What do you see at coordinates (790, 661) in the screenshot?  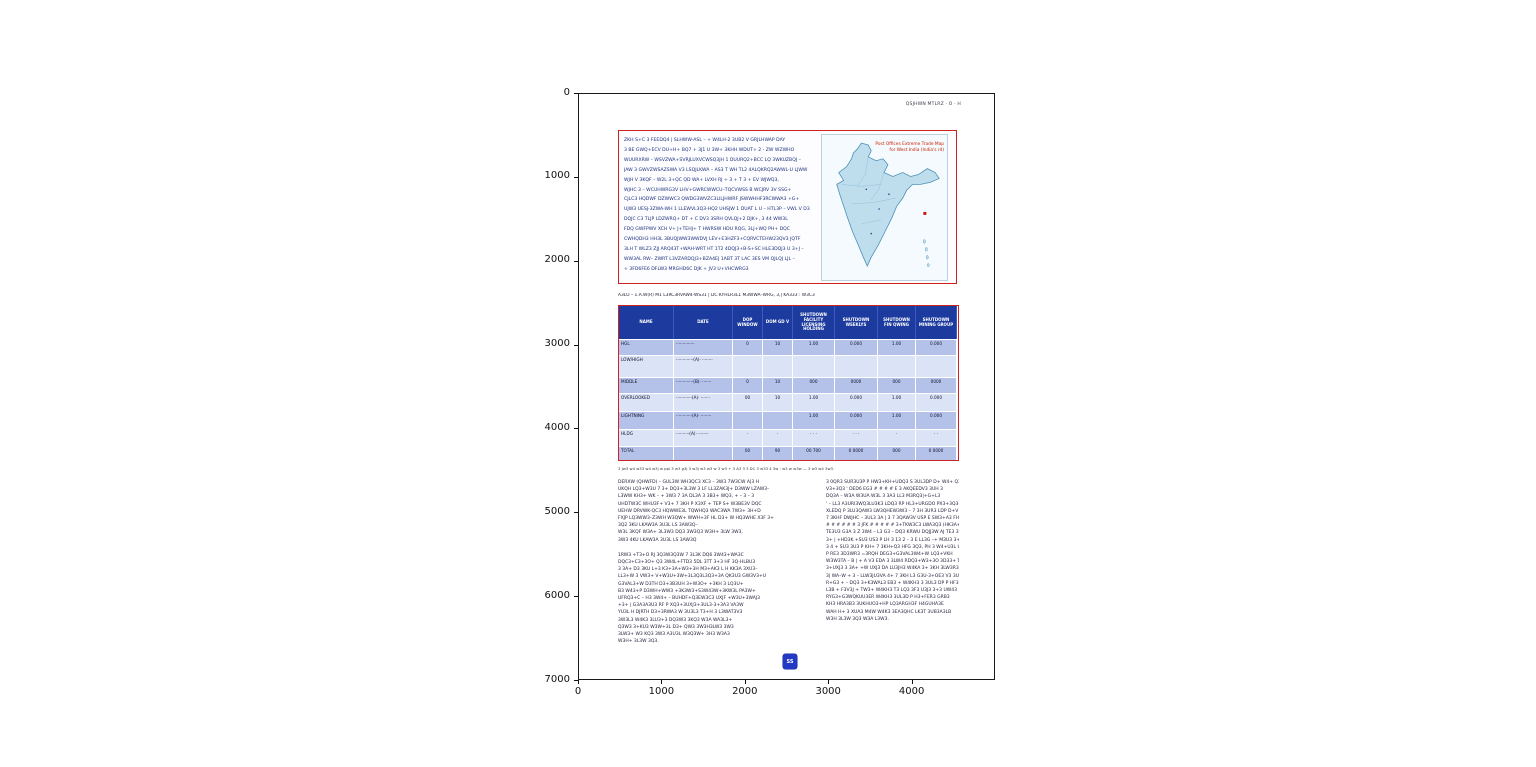 I see `footer-emblem: SS` at bounding box center [790, 661].